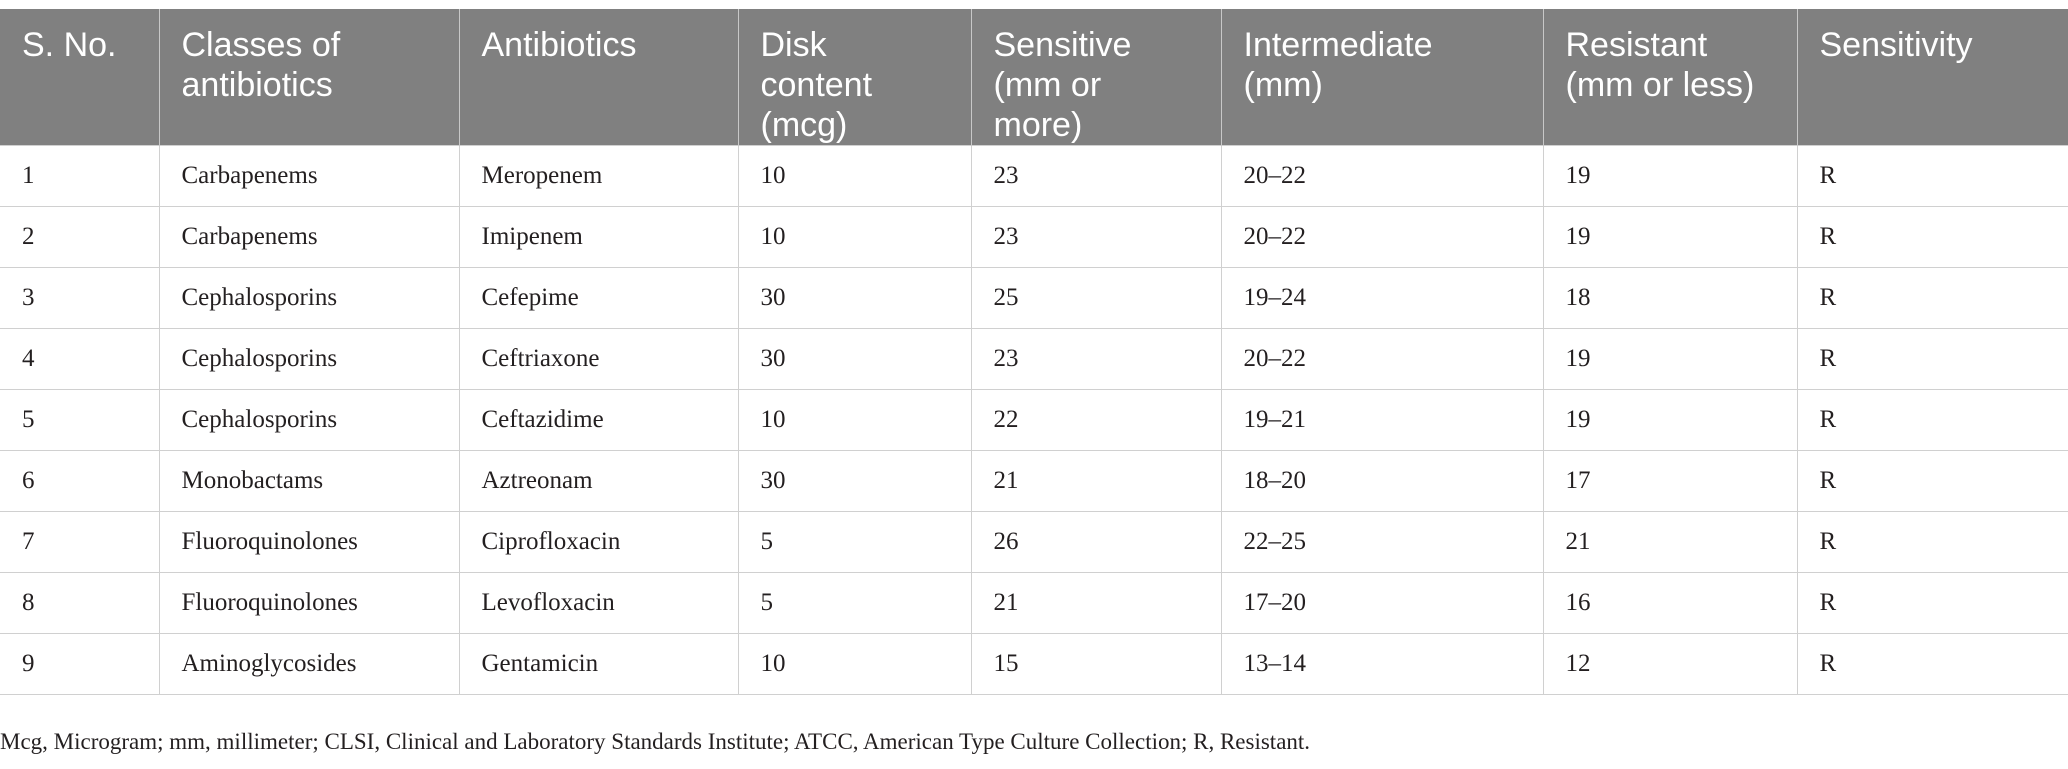 This screenshot has width=2068, height=769. Describe the element at coordinates (1932, 77) in the screenshot. I see `header-sensitivity: Sensitivity` at that location.